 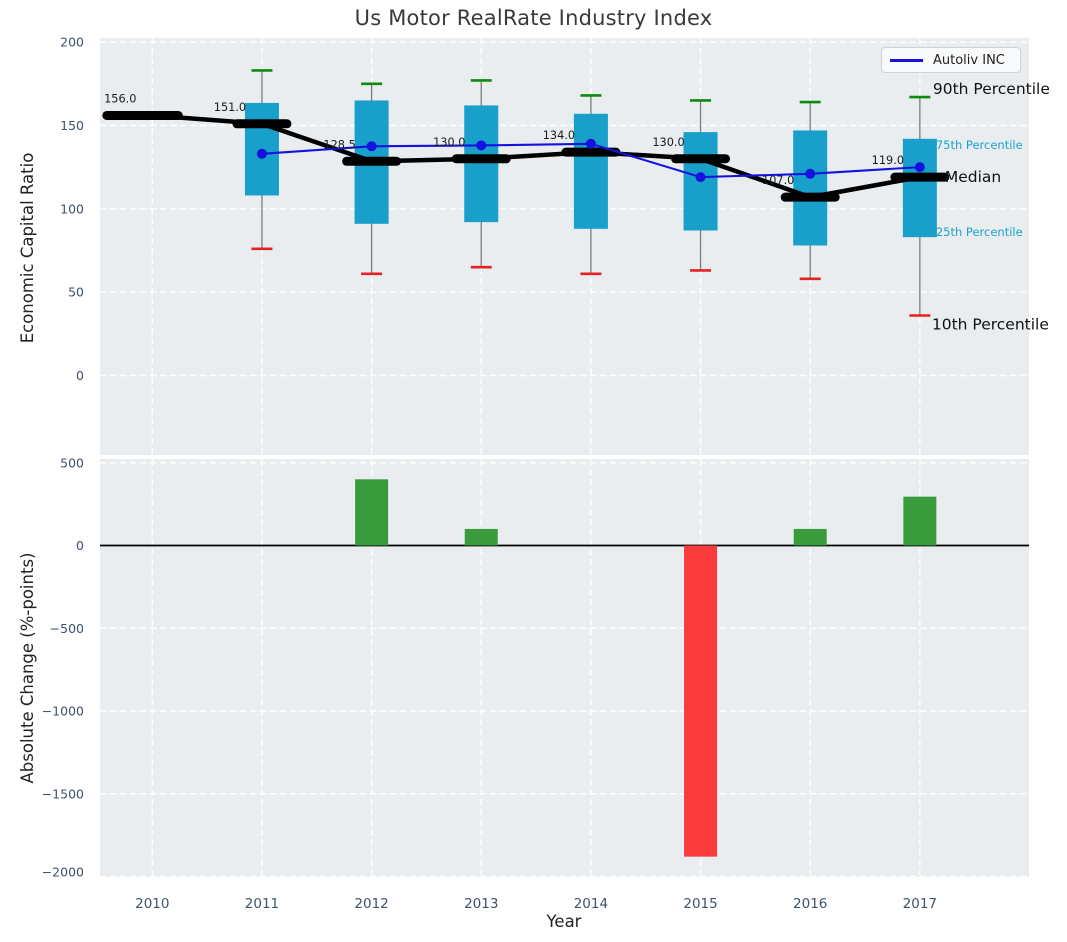 What do you see at coordinates (481, 145) in the screenshot?
I see `company-point-2013` at bounding box center [481, 145].